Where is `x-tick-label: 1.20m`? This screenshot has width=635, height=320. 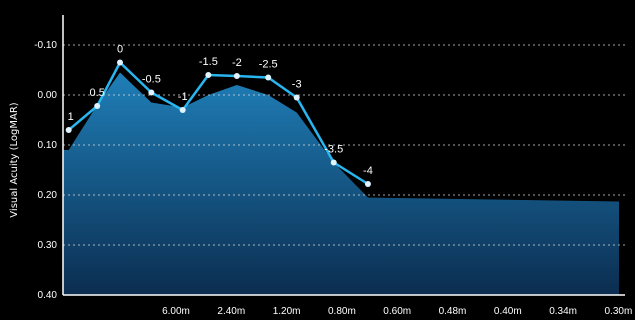
x-tick-label: 1.20m is located at coordinates (287, 311).